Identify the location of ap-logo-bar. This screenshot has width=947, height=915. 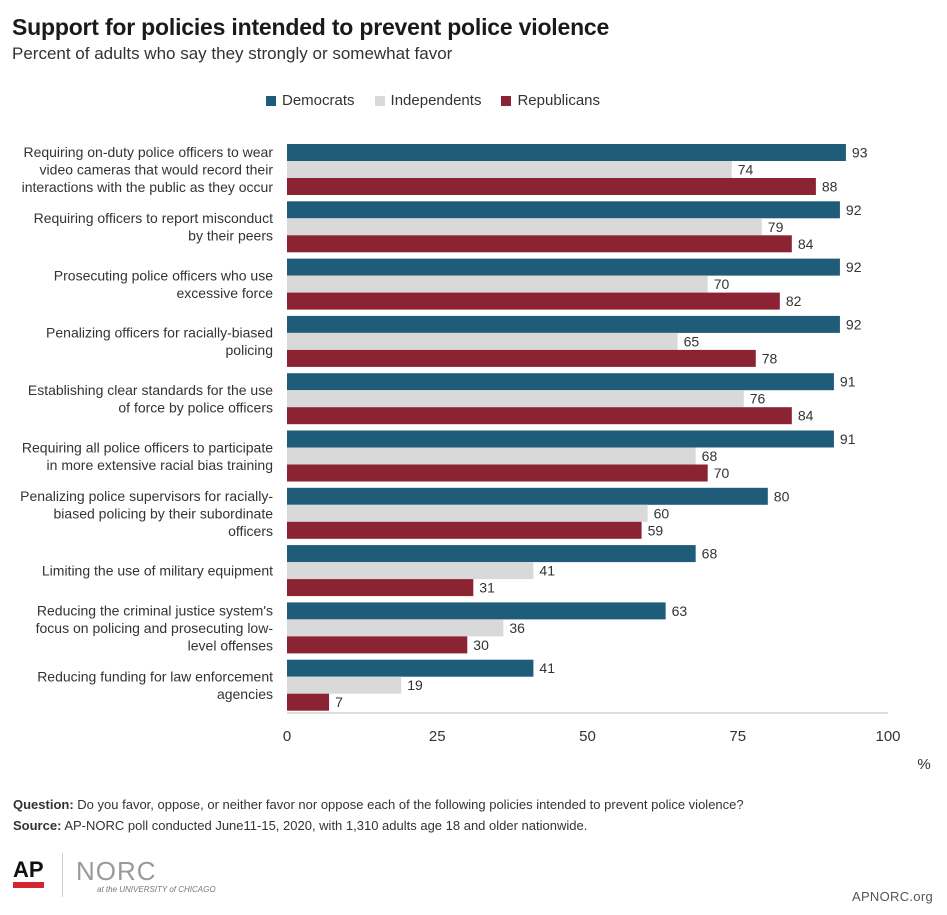
(28, 885).